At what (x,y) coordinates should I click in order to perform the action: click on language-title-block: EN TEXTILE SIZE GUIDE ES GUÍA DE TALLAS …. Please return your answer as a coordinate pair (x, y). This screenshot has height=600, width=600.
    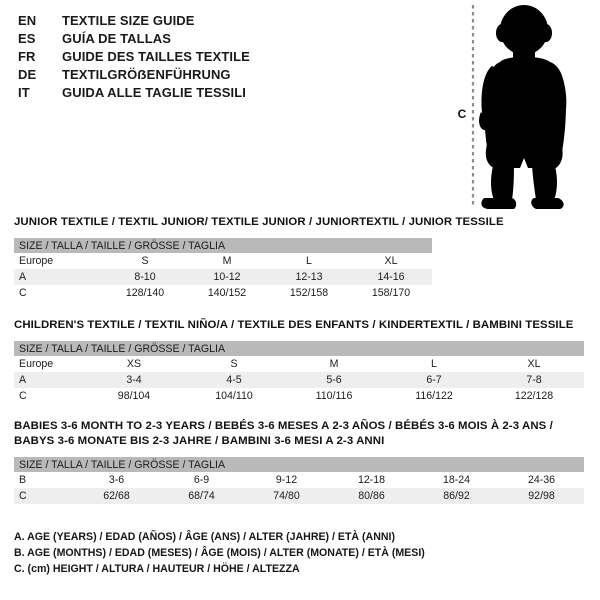
    Looking at the image, I should click on (228, 58).